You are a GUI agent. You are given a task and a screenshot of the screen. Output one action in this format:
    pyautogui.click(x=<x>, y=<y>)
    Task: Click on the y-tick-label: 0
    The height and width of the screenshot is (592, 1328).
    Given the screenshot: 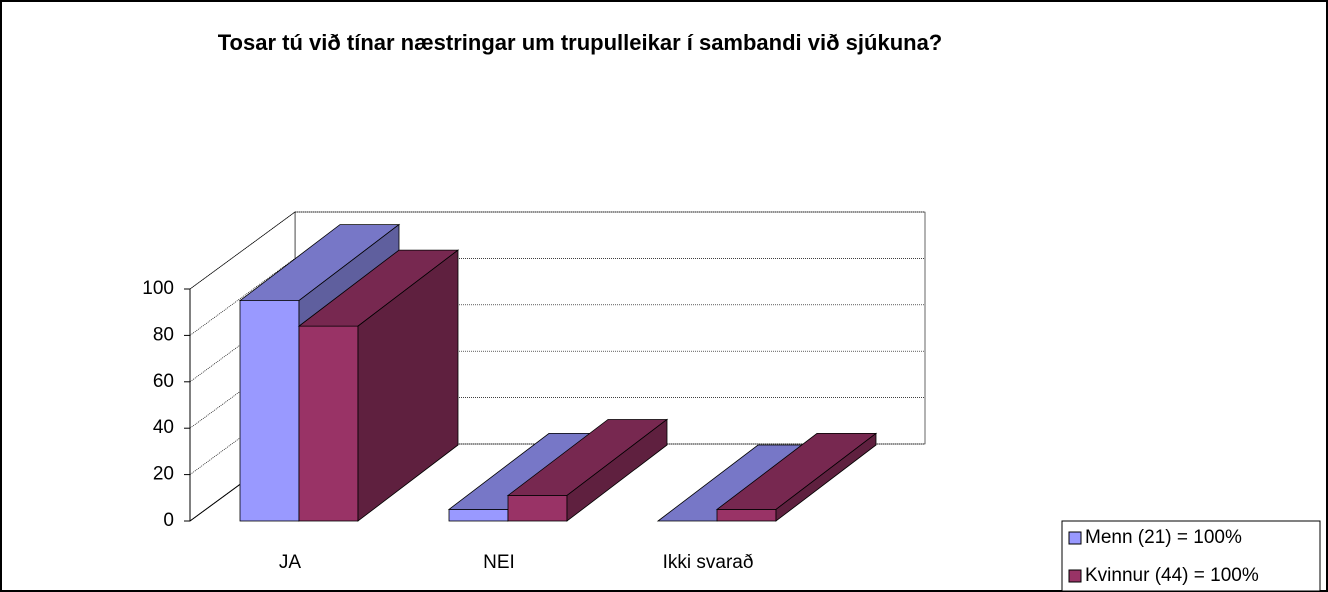 What is the action you would take?
    pyautogui.click(x=168, y=520)
    